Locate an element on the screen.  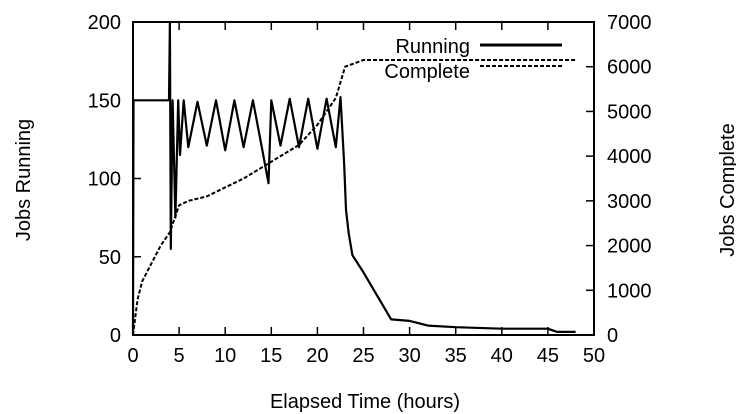
left-y-tick-label: 100 is located at coordinates (104, 180).